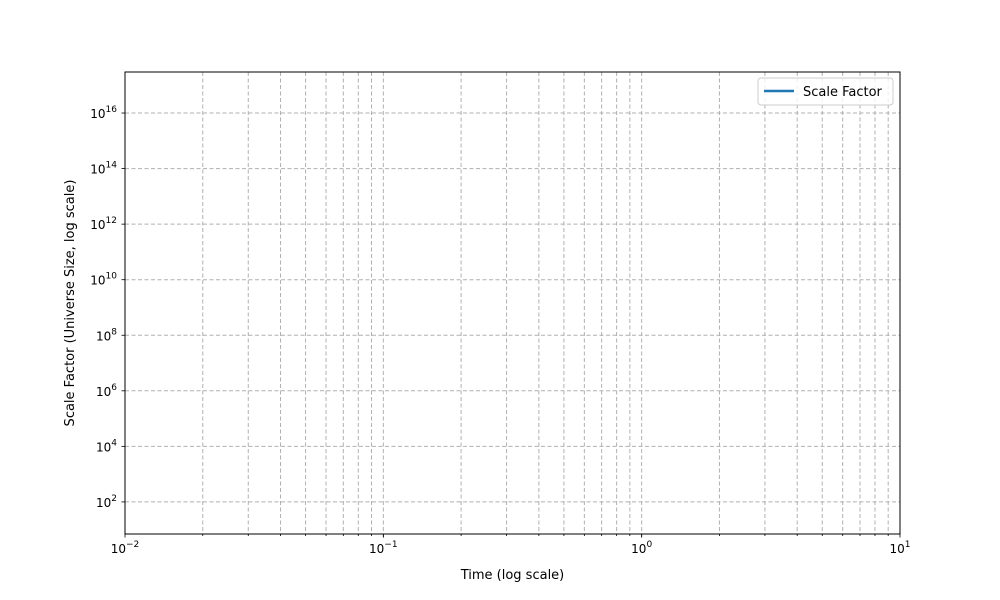  I want to click on legend-label: Scale Factor, so click(843, 92).